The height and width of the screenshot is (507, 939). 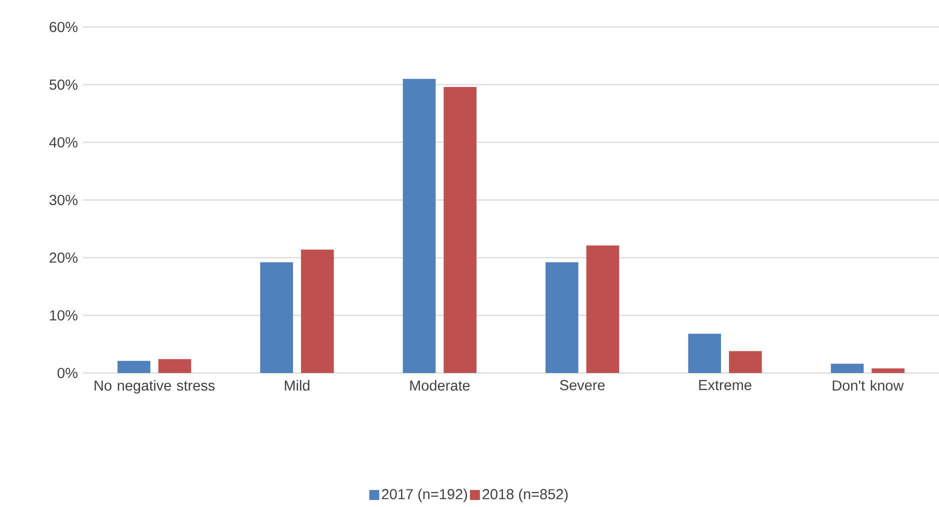 What do you see at coordinates (64, 315) in the screenshot?
I see `y-tick-label: 10%` at bounding box center [64, 315].